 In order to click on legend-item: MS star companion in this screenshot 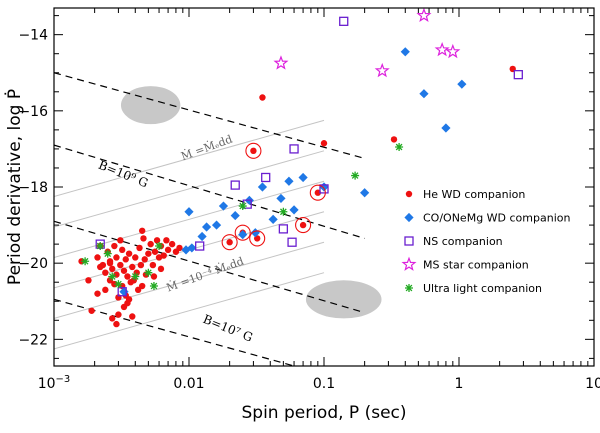, I will do `click(465, 264)`.